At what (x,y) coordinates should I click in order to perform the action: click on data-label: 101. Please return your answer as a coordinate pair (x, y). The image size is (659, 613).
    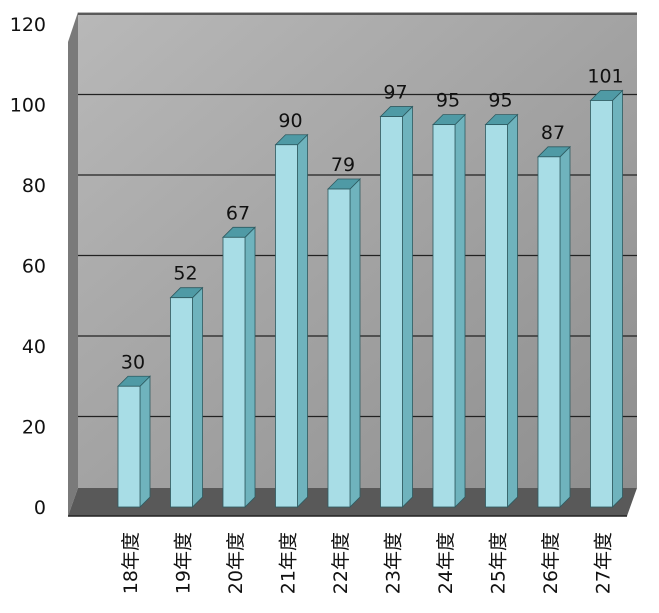
    Looking at the image, I should click on (605, 76).